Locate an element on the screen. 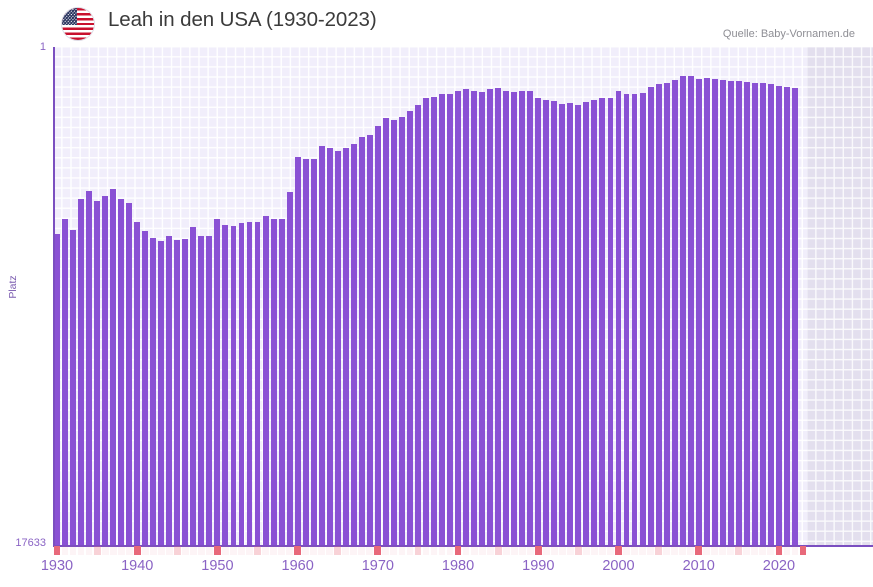 The width and height of the screenshot is (873, 587). x-tick-swatch-1942 is located at coordinates (153, 550).